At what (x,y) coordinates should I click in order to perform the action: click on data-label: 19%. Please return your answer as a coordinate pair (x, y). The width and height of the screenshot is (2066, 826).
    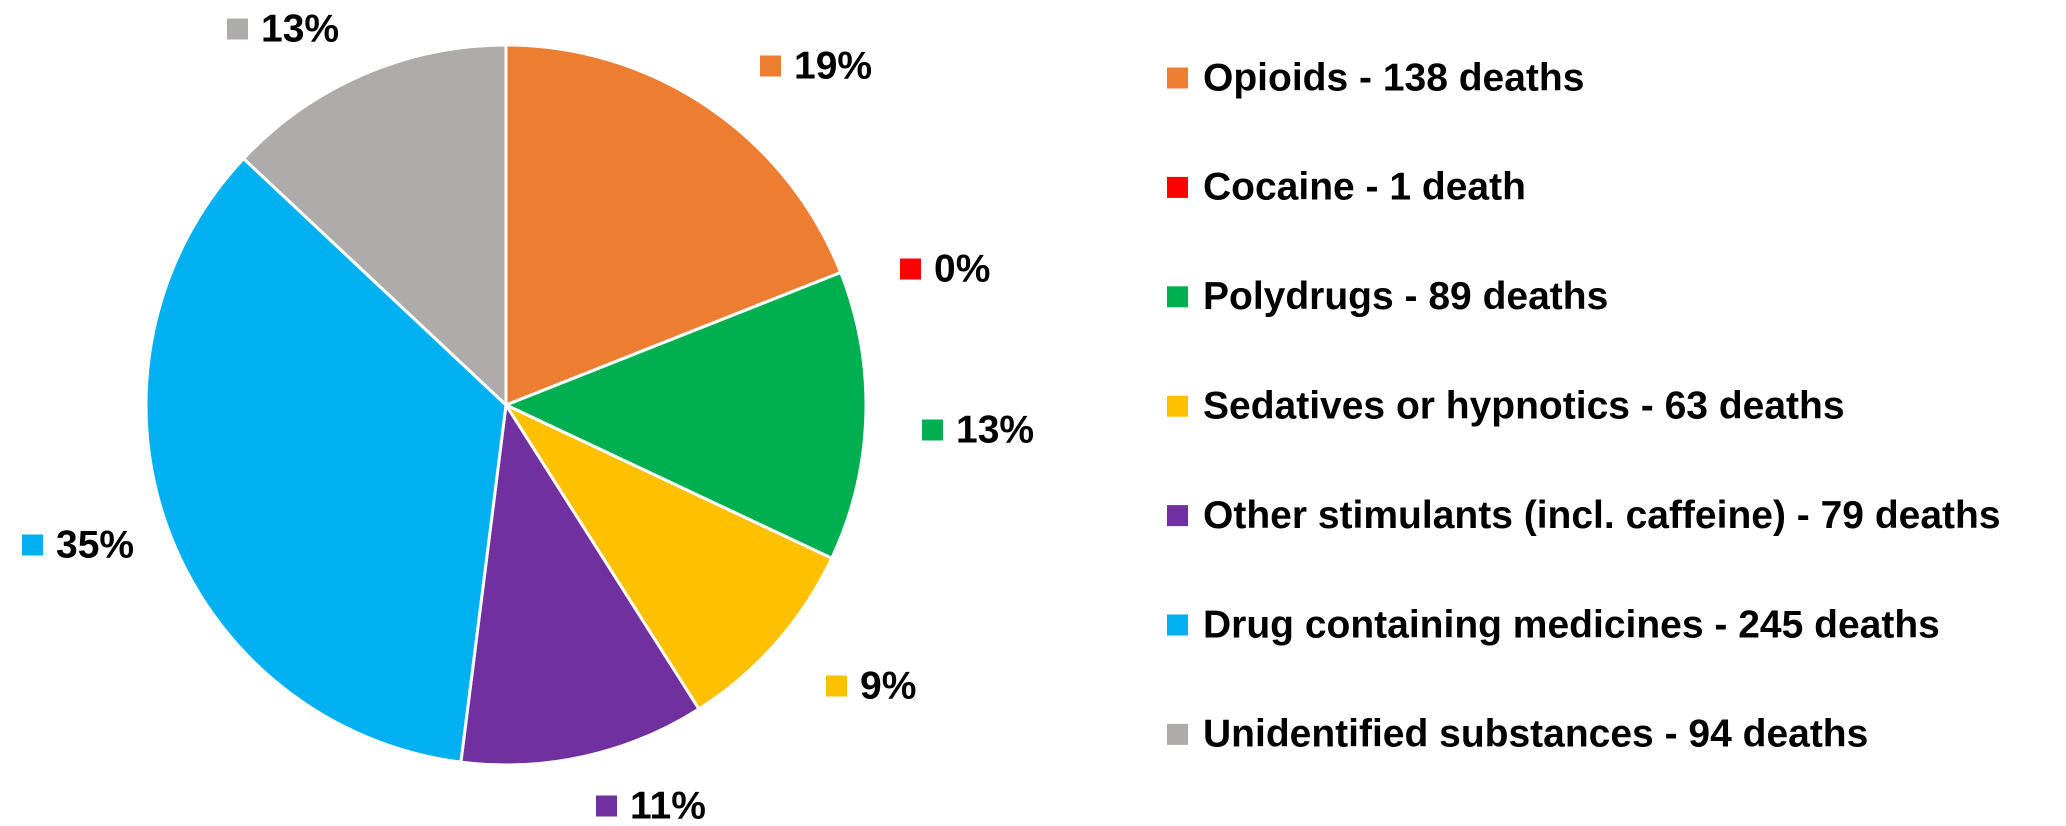
    Looking at the image, I should click on (833, 65).